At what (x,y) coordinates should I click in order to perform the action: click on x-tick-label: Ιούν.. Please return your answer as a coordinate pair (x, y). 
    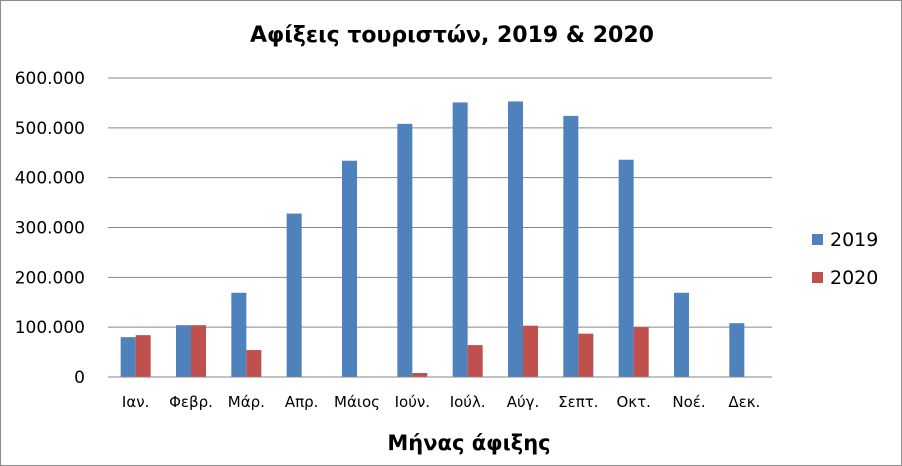
    Looking at the image, I should click on (412, 402).